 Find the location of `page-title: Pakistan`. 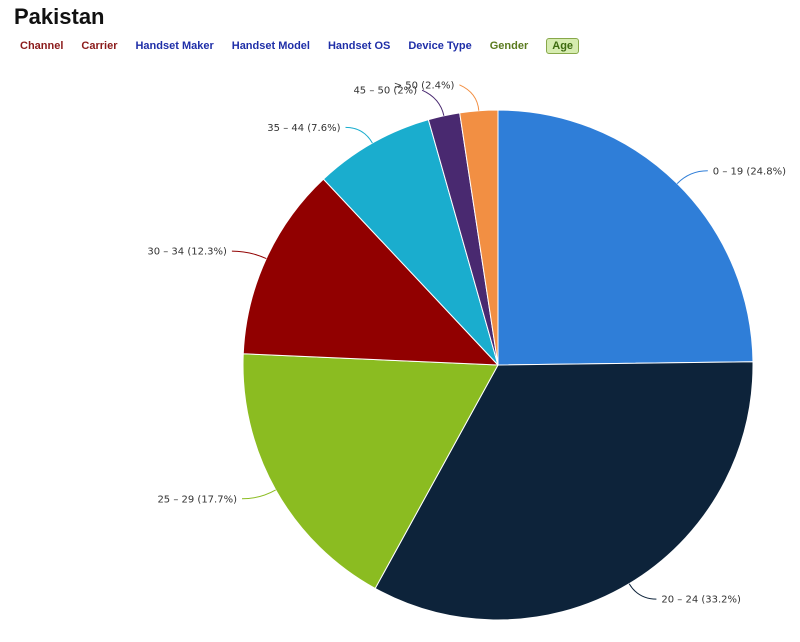

page-title: Pakistan is located at coordinates (59, 16).